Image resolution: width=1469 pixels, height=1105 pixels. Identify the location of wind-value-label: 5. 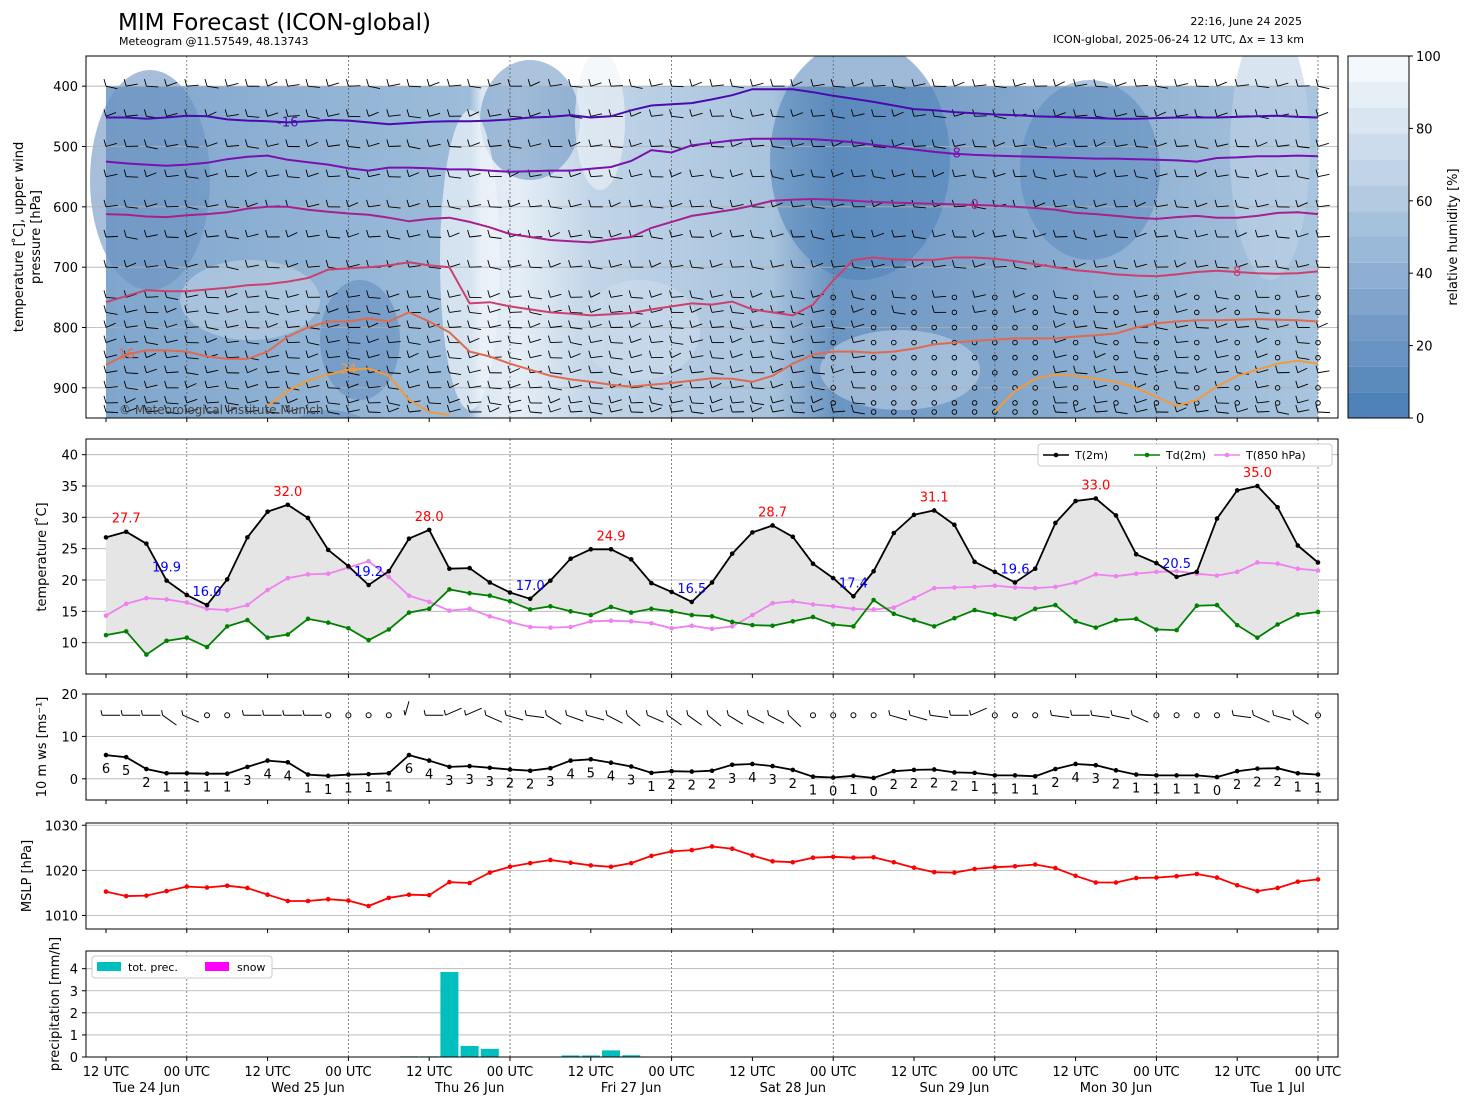
(591, 773).